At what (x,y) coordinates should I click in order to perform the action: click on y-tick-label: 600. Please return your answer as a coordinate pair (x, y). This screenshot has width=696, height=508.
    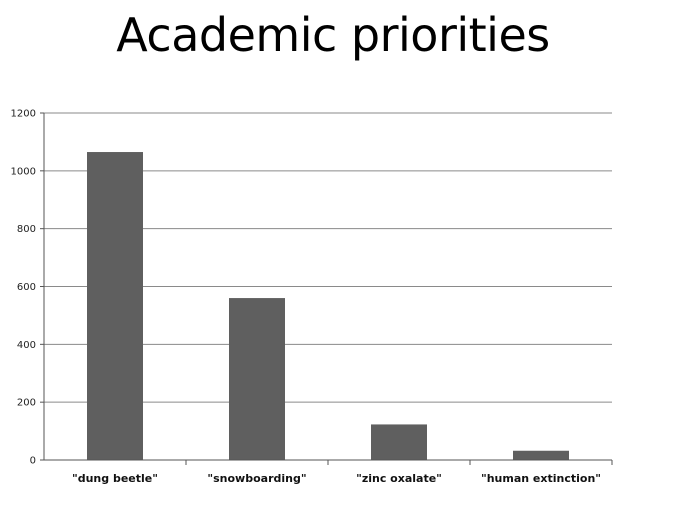
    Looking at the image, I should click on (26, 287).